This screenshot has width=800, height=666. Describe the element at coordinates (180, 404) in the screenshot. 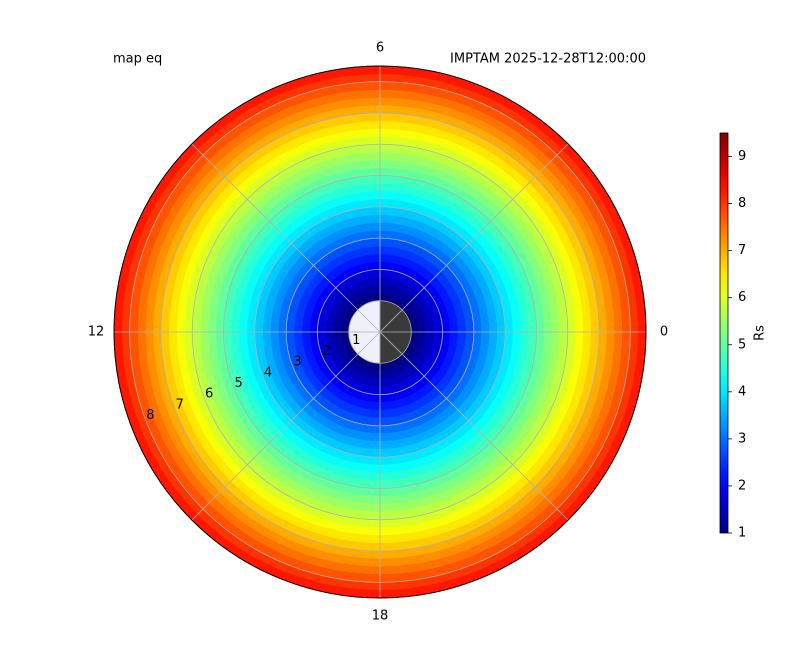

I see `radial-tick-label: 7` at that location.